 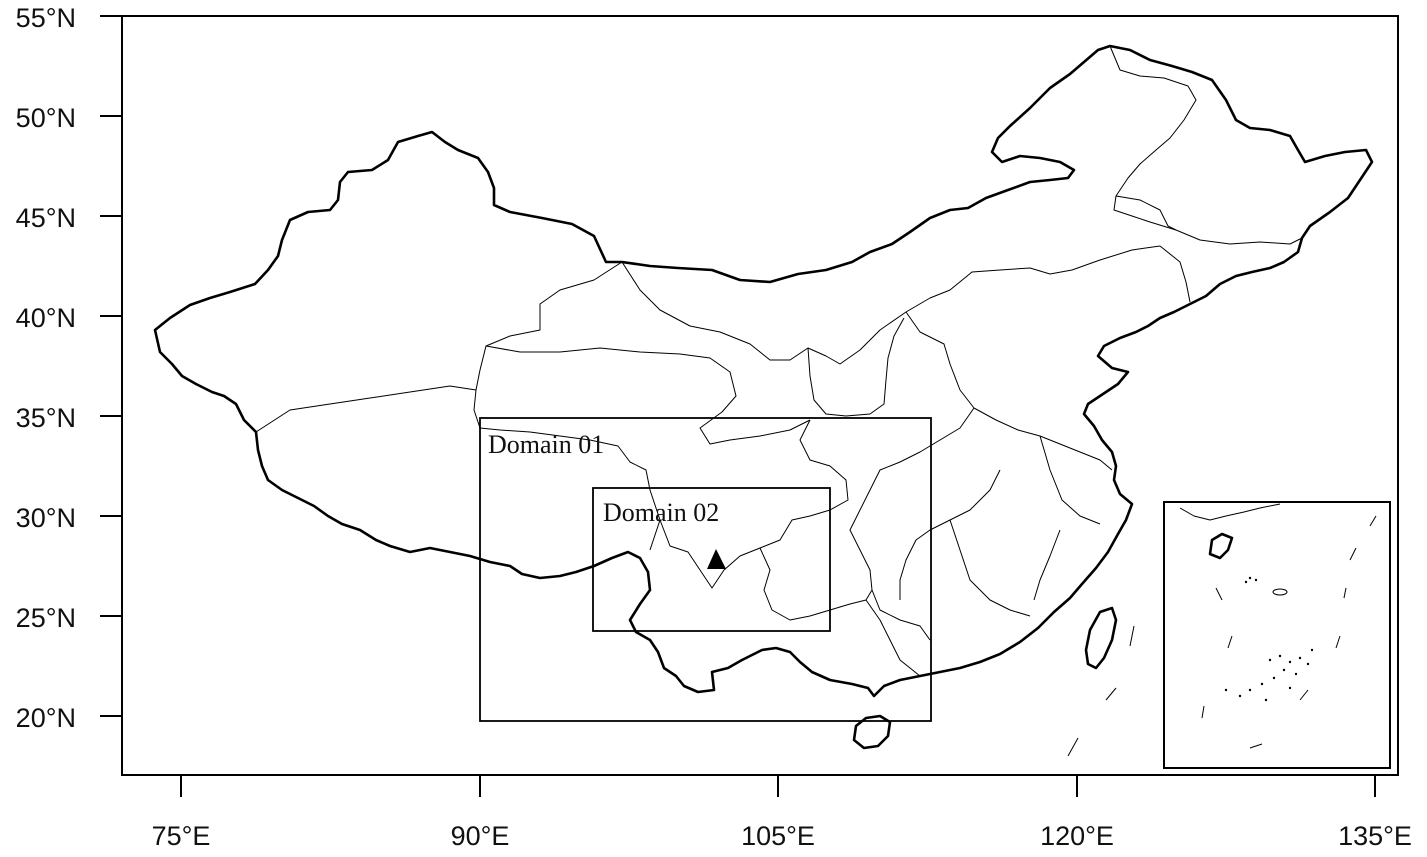 I want to click on inset-coastline, so click(x=1230, y=512).